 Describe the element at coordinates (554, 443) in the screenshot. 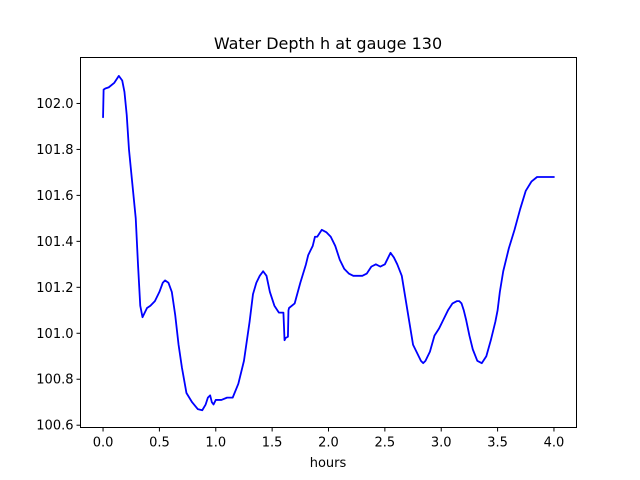

I see `x-tick-label: 4.0` at that location.